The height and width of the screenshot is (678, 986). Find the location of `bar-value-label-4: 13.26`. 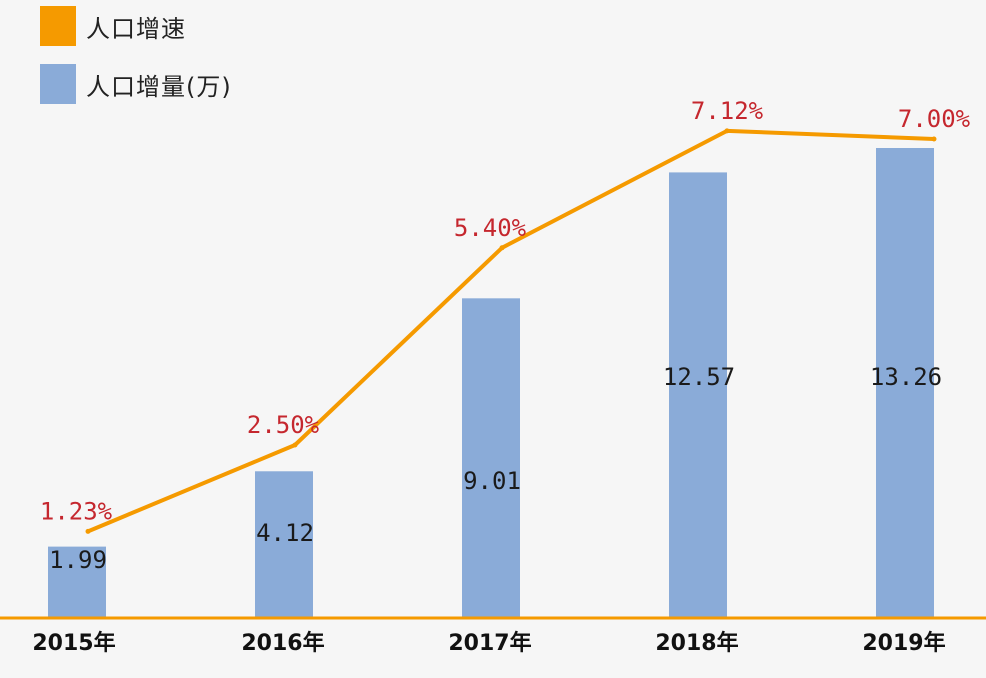

bar-value-label-4: 13.26 is located at coordinates (906, 377).